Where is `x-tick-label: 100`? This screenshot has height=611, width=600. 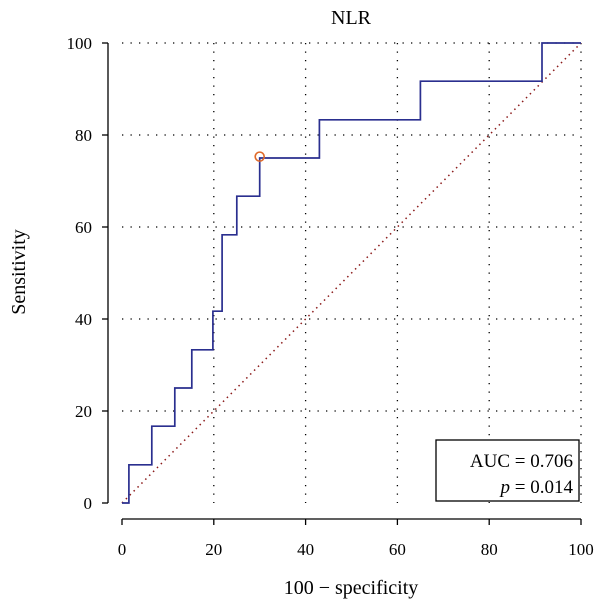 x-tick-label: 100 is located at coordinates (581, 549).